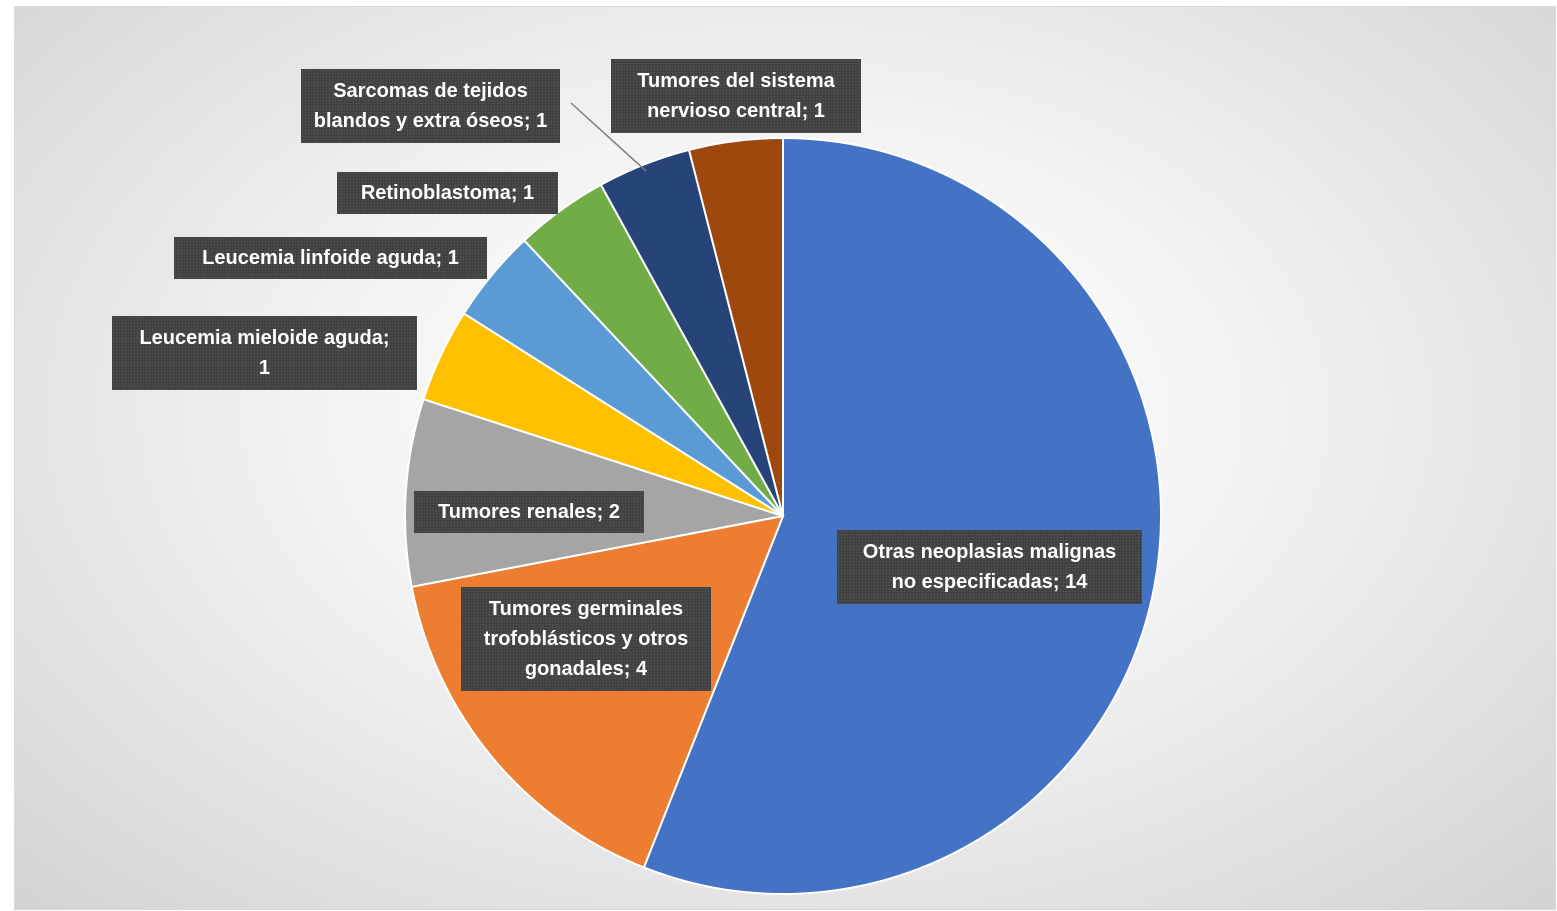 The image size is (1557, 911). Describe the element at coordinates (330, 258) in the screenshot. I see `label-leucemia-linfoide: Leucemia linfoide aguda; 1` at that location.